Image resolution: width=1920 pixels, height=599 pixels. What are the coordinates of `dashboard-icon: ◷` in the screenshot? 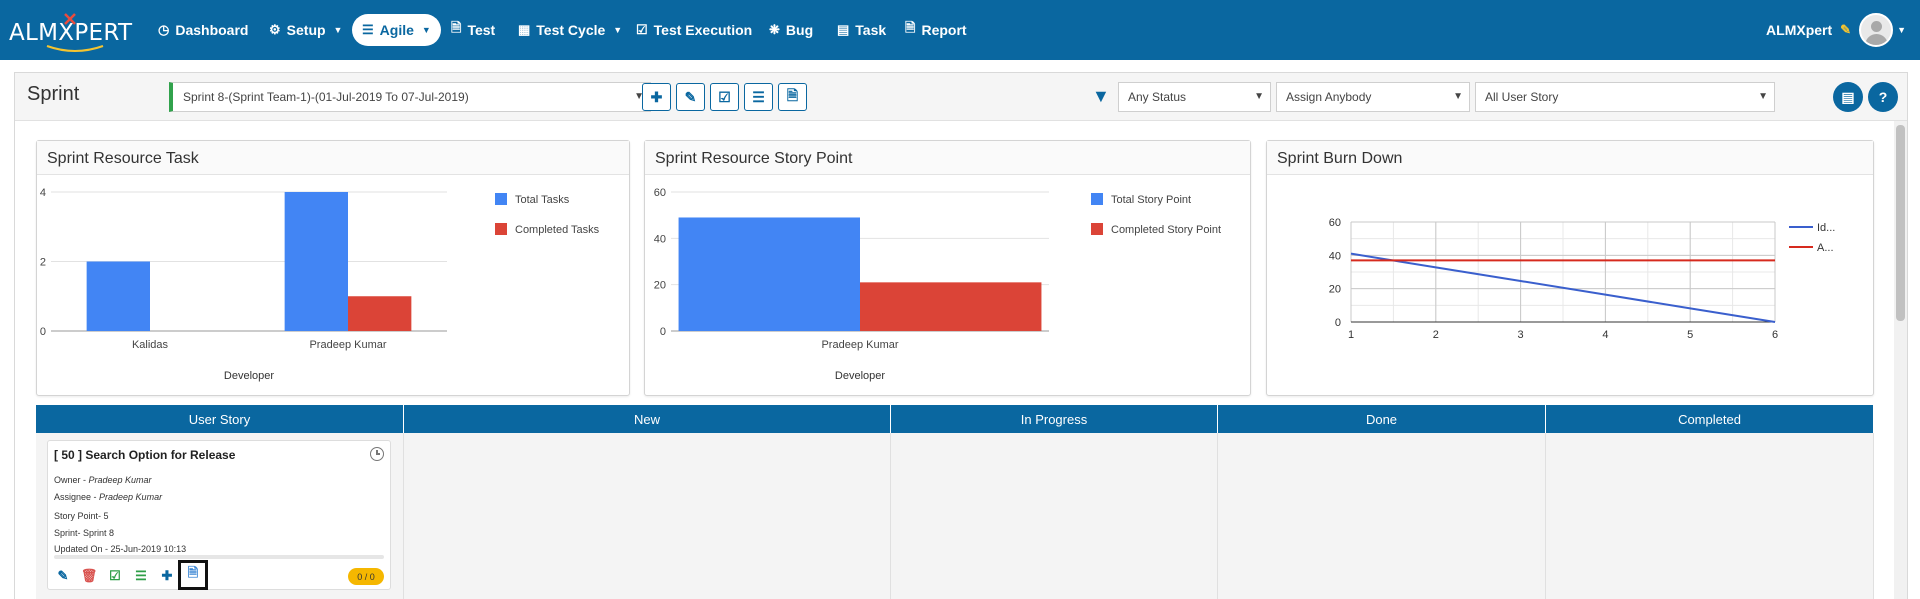 It's located at (164, 29).